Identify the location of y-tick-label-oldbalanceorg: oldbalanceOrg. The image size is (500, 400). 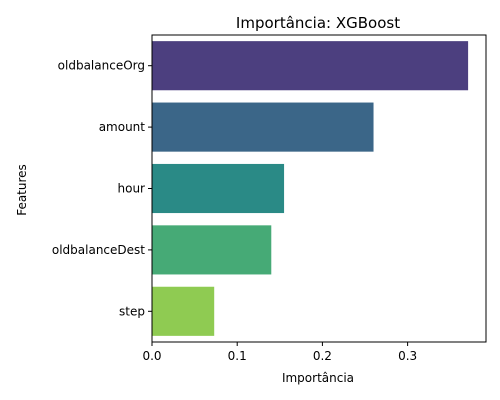
(101, 66).